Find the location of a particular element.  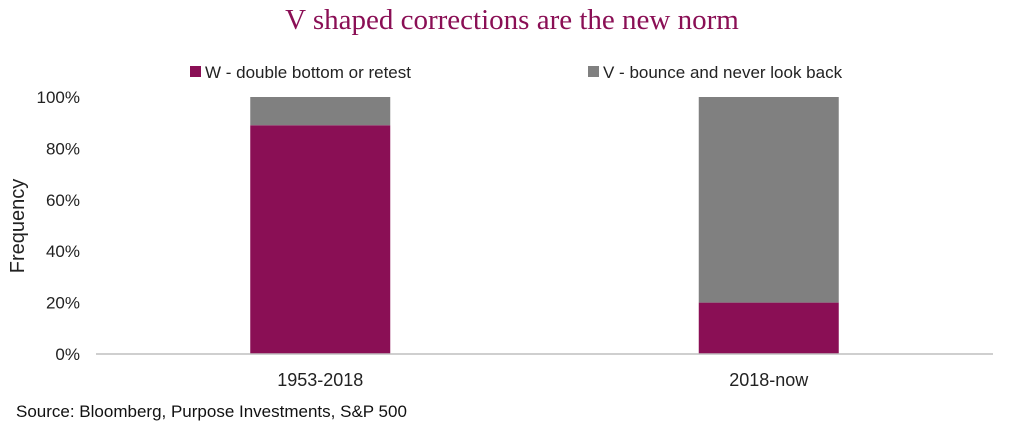

y-tick-label: 20% is located at coordinates (63, 303).